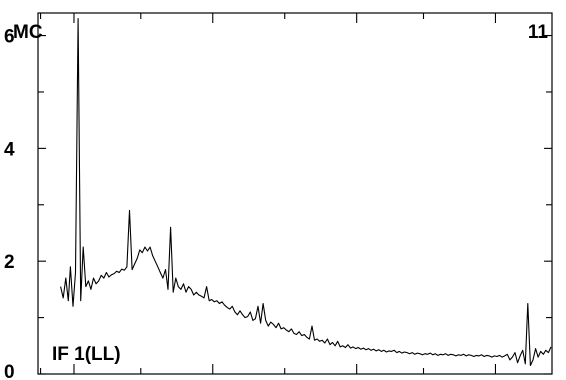 Image resolution: width=566 pixels, height=380 pixels. Describe the element at coordinates (28, 32) in the screenshot. I see `corner-label-top-left: MC` at that location.